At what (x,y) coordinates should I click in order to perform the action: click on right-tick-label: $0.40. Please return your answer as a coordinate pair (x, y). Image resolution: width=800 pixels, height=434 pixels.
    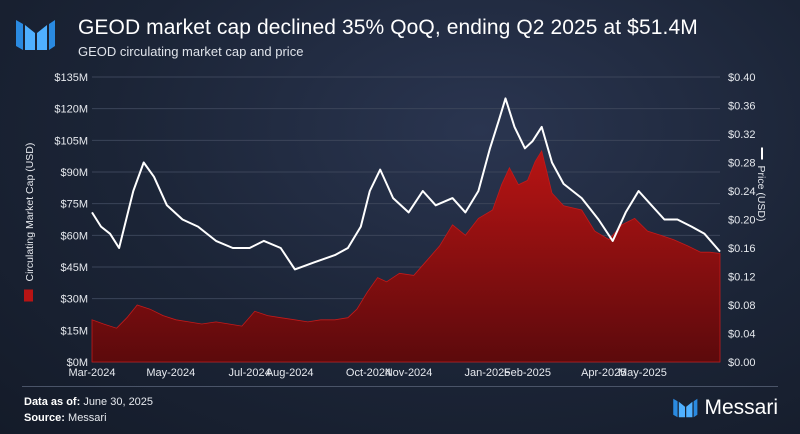
    Looking at the image, I should click on (742, 78).